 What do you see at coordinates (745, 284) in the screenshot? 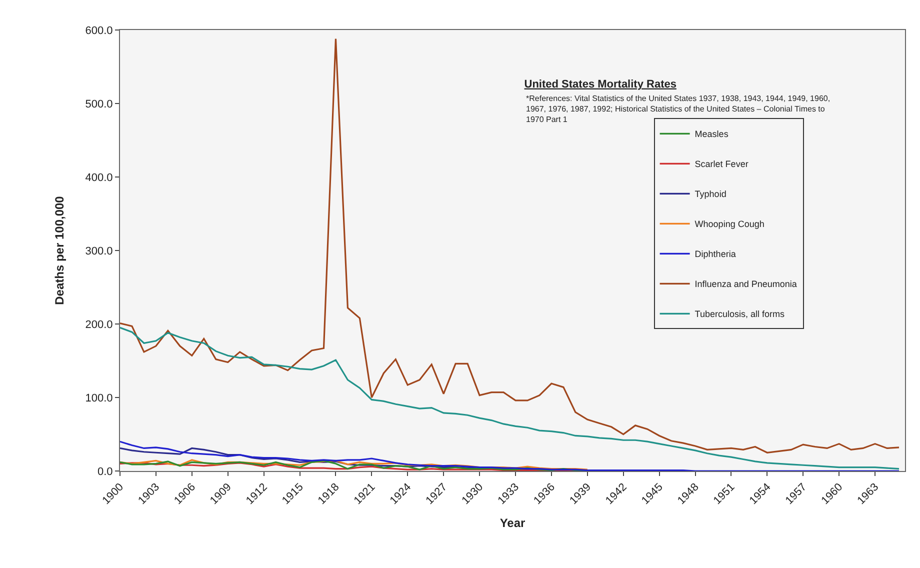
I see `legend-label: Influenza and Pneumonia` at bounding box center [745, 284].